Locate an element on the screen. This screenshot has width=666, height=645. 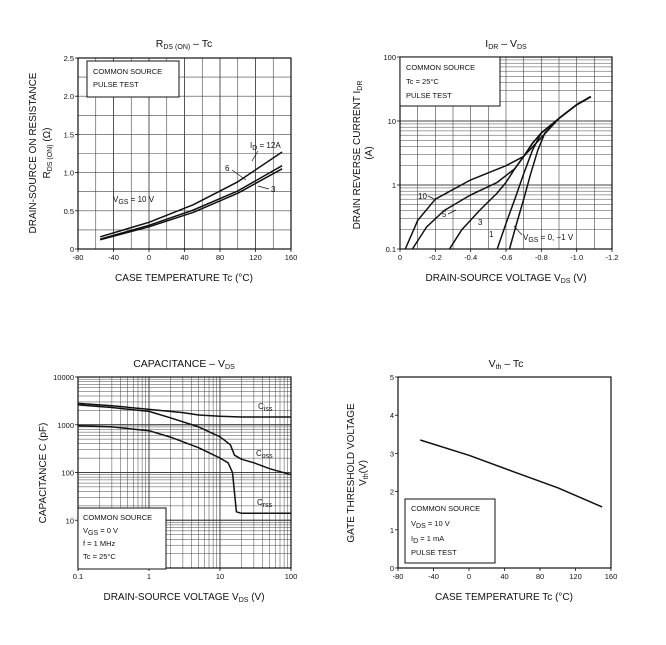
idr-5-label: 5 is located at coordinates (444, 214).